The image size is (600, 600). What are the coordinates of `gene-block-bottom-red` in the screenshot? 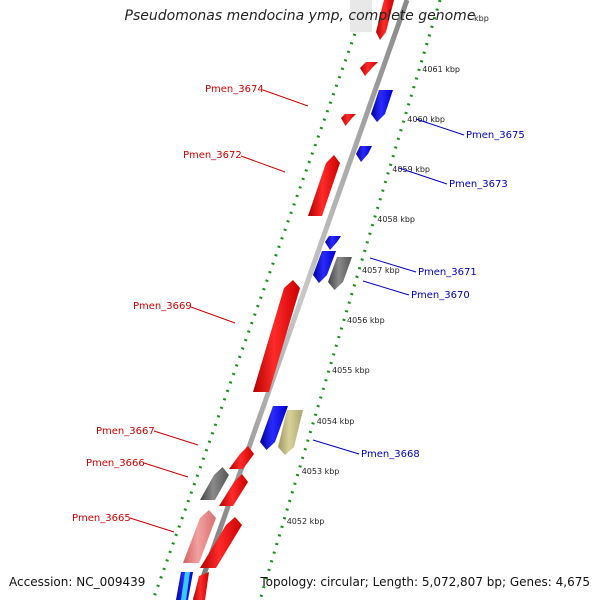 It's located at (201, 586).